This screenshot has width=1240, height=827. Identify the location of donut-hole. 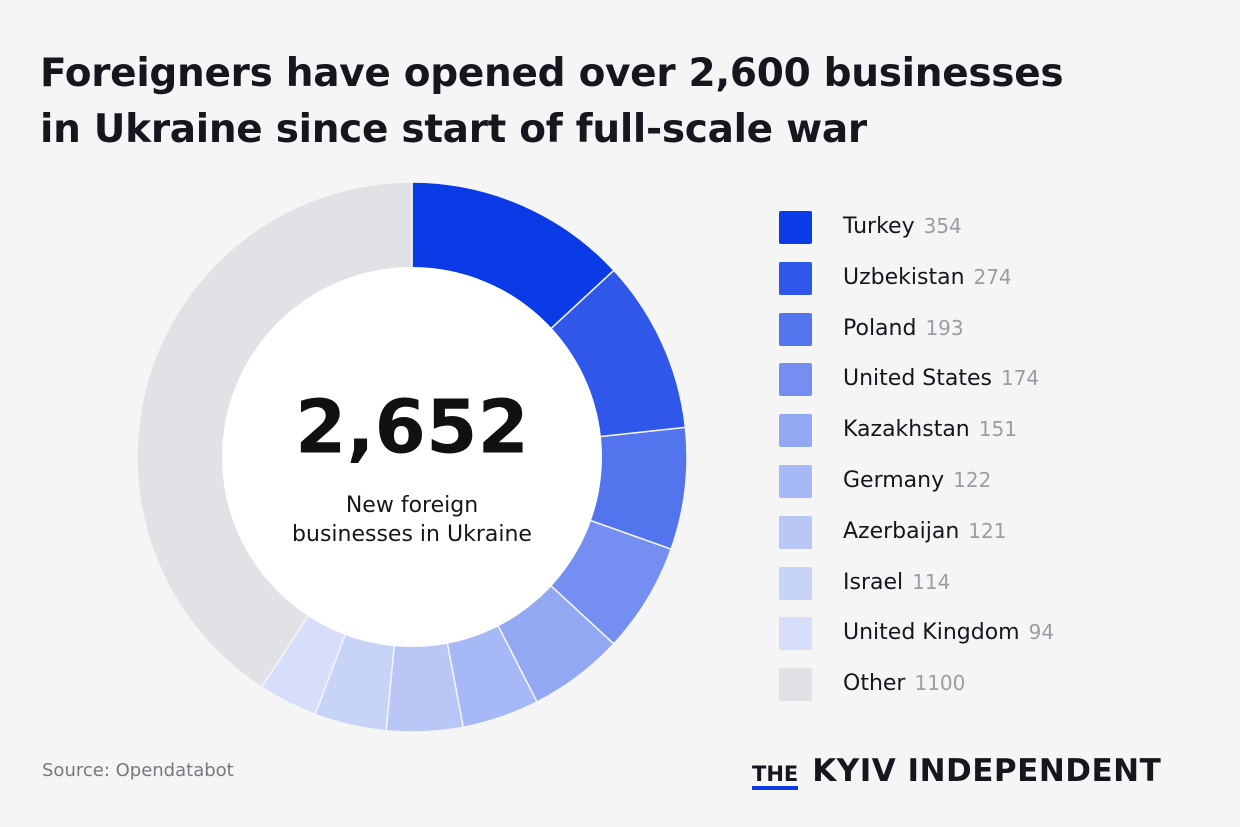
(412, 457).